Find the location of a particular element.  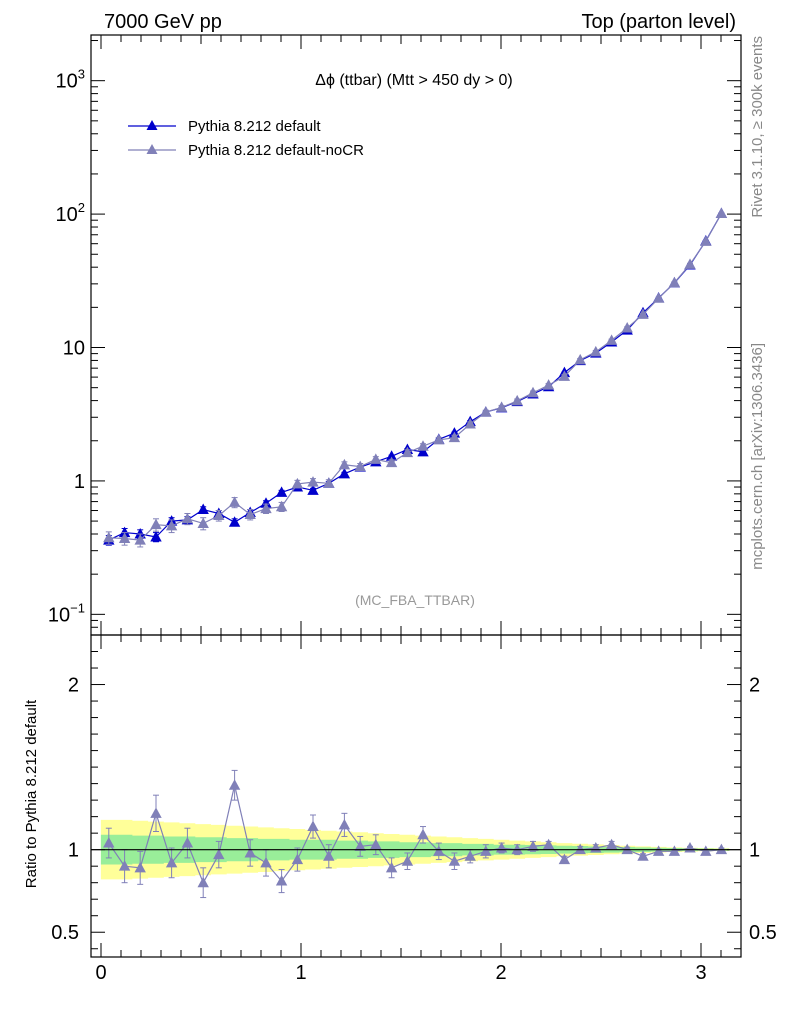

ratio-y-tick-label-right: 1 is located at coordinates (754, 851).